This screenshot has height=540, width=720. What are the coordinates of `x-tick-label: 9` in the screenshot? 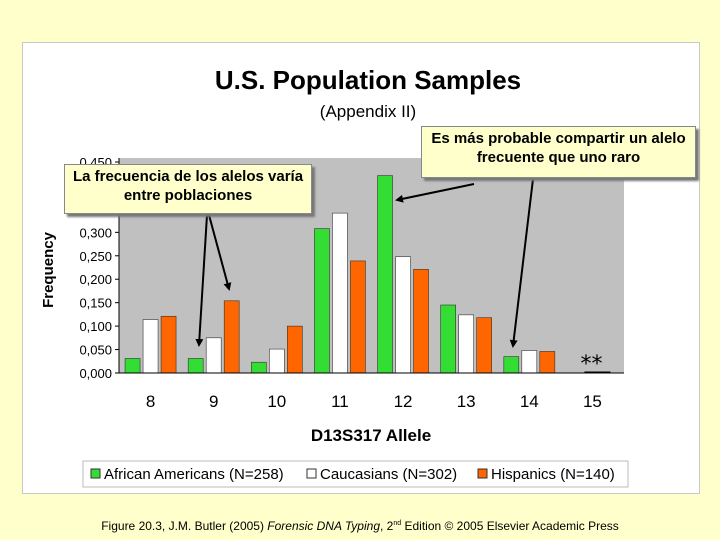 It's located at (213, 401).